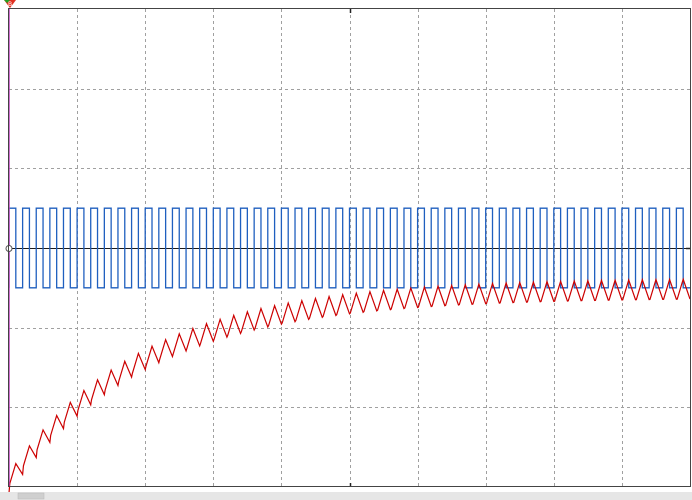 The image size is (692, 500). I want to click on trigger-marker-icon: B, so click(10, 4).